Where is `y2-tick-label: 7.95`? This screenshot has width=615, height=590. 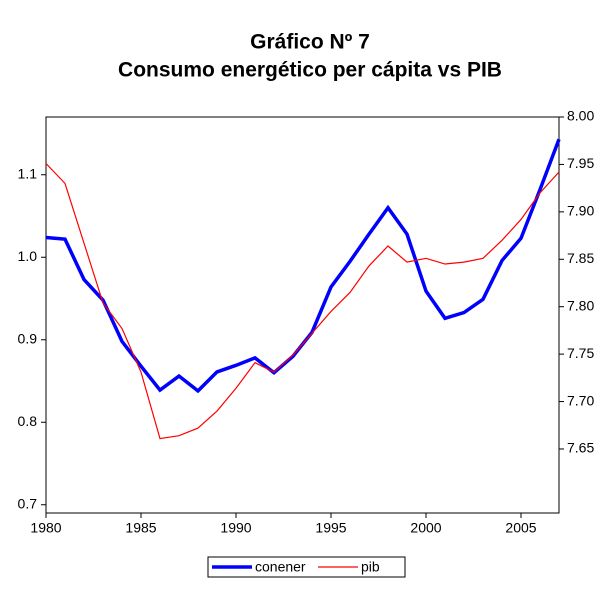 y2-tick-label: 7.95 is located at coordinates (580, 163).